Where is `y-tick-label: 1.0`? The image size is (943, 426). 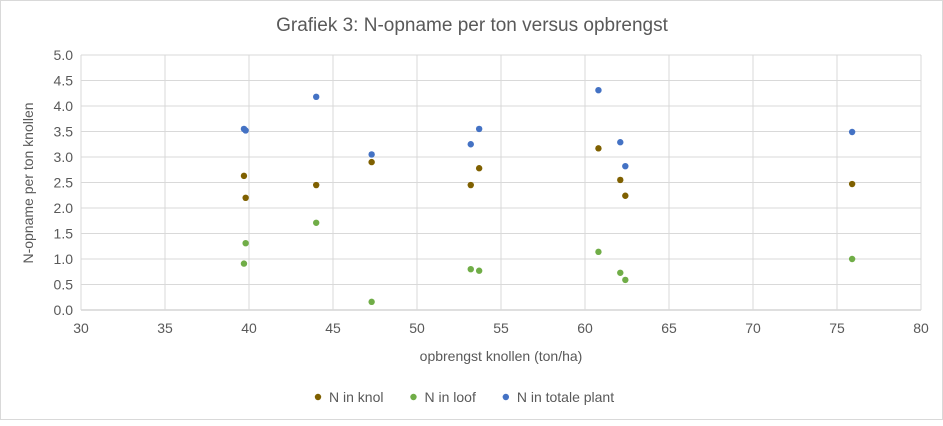
y-tick-label: 1.0 is located at coordinates (64, 259).